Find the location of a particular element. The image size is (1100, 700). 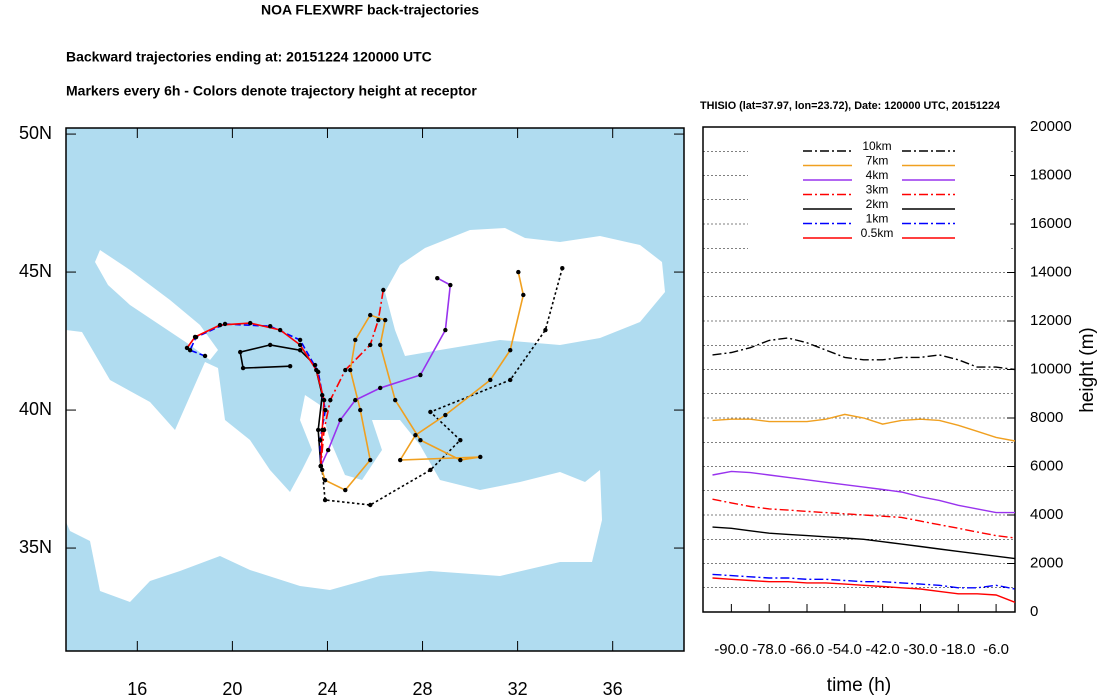

legend-label: 1km is located at coordinates (877, 219).